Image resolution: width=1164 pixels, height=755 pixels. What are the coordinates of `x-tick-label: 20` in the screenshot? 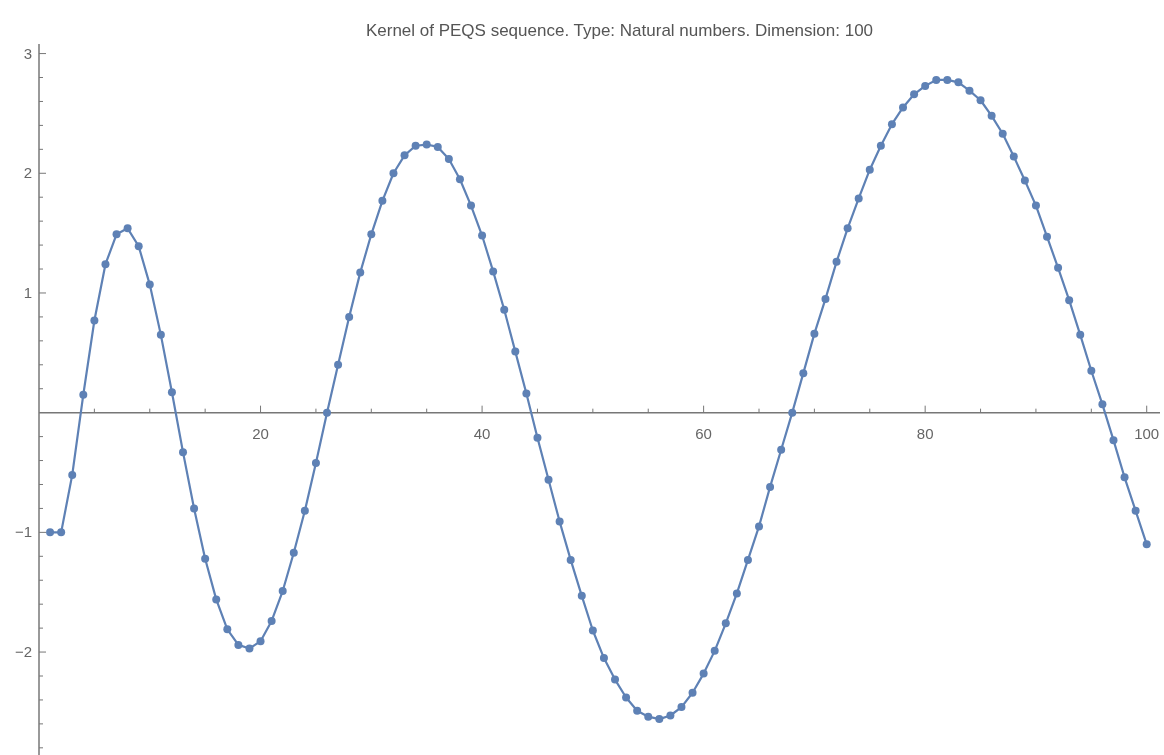 It's located at (260, 433).